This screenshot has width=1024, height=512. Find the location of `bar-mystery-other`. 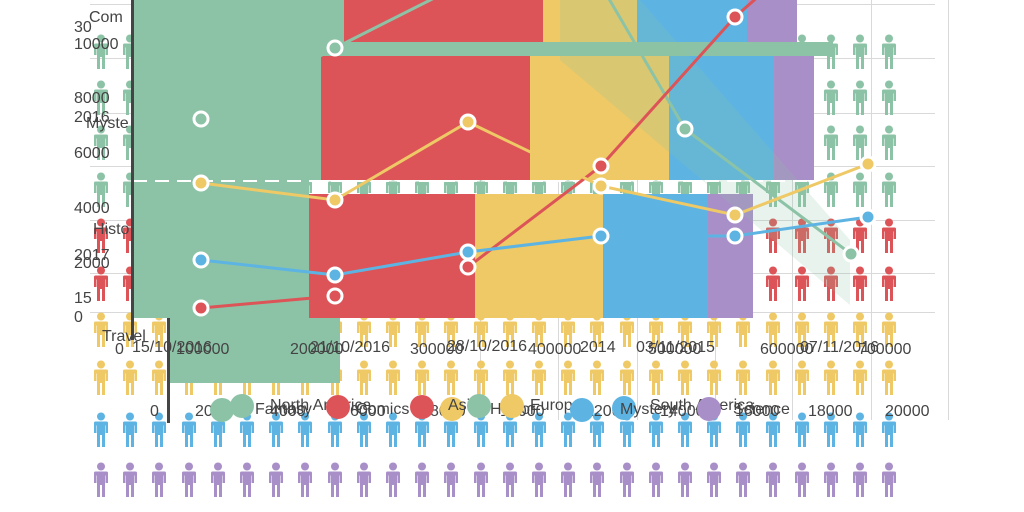

bar-mystery-other is located at coordinates (794, 118).